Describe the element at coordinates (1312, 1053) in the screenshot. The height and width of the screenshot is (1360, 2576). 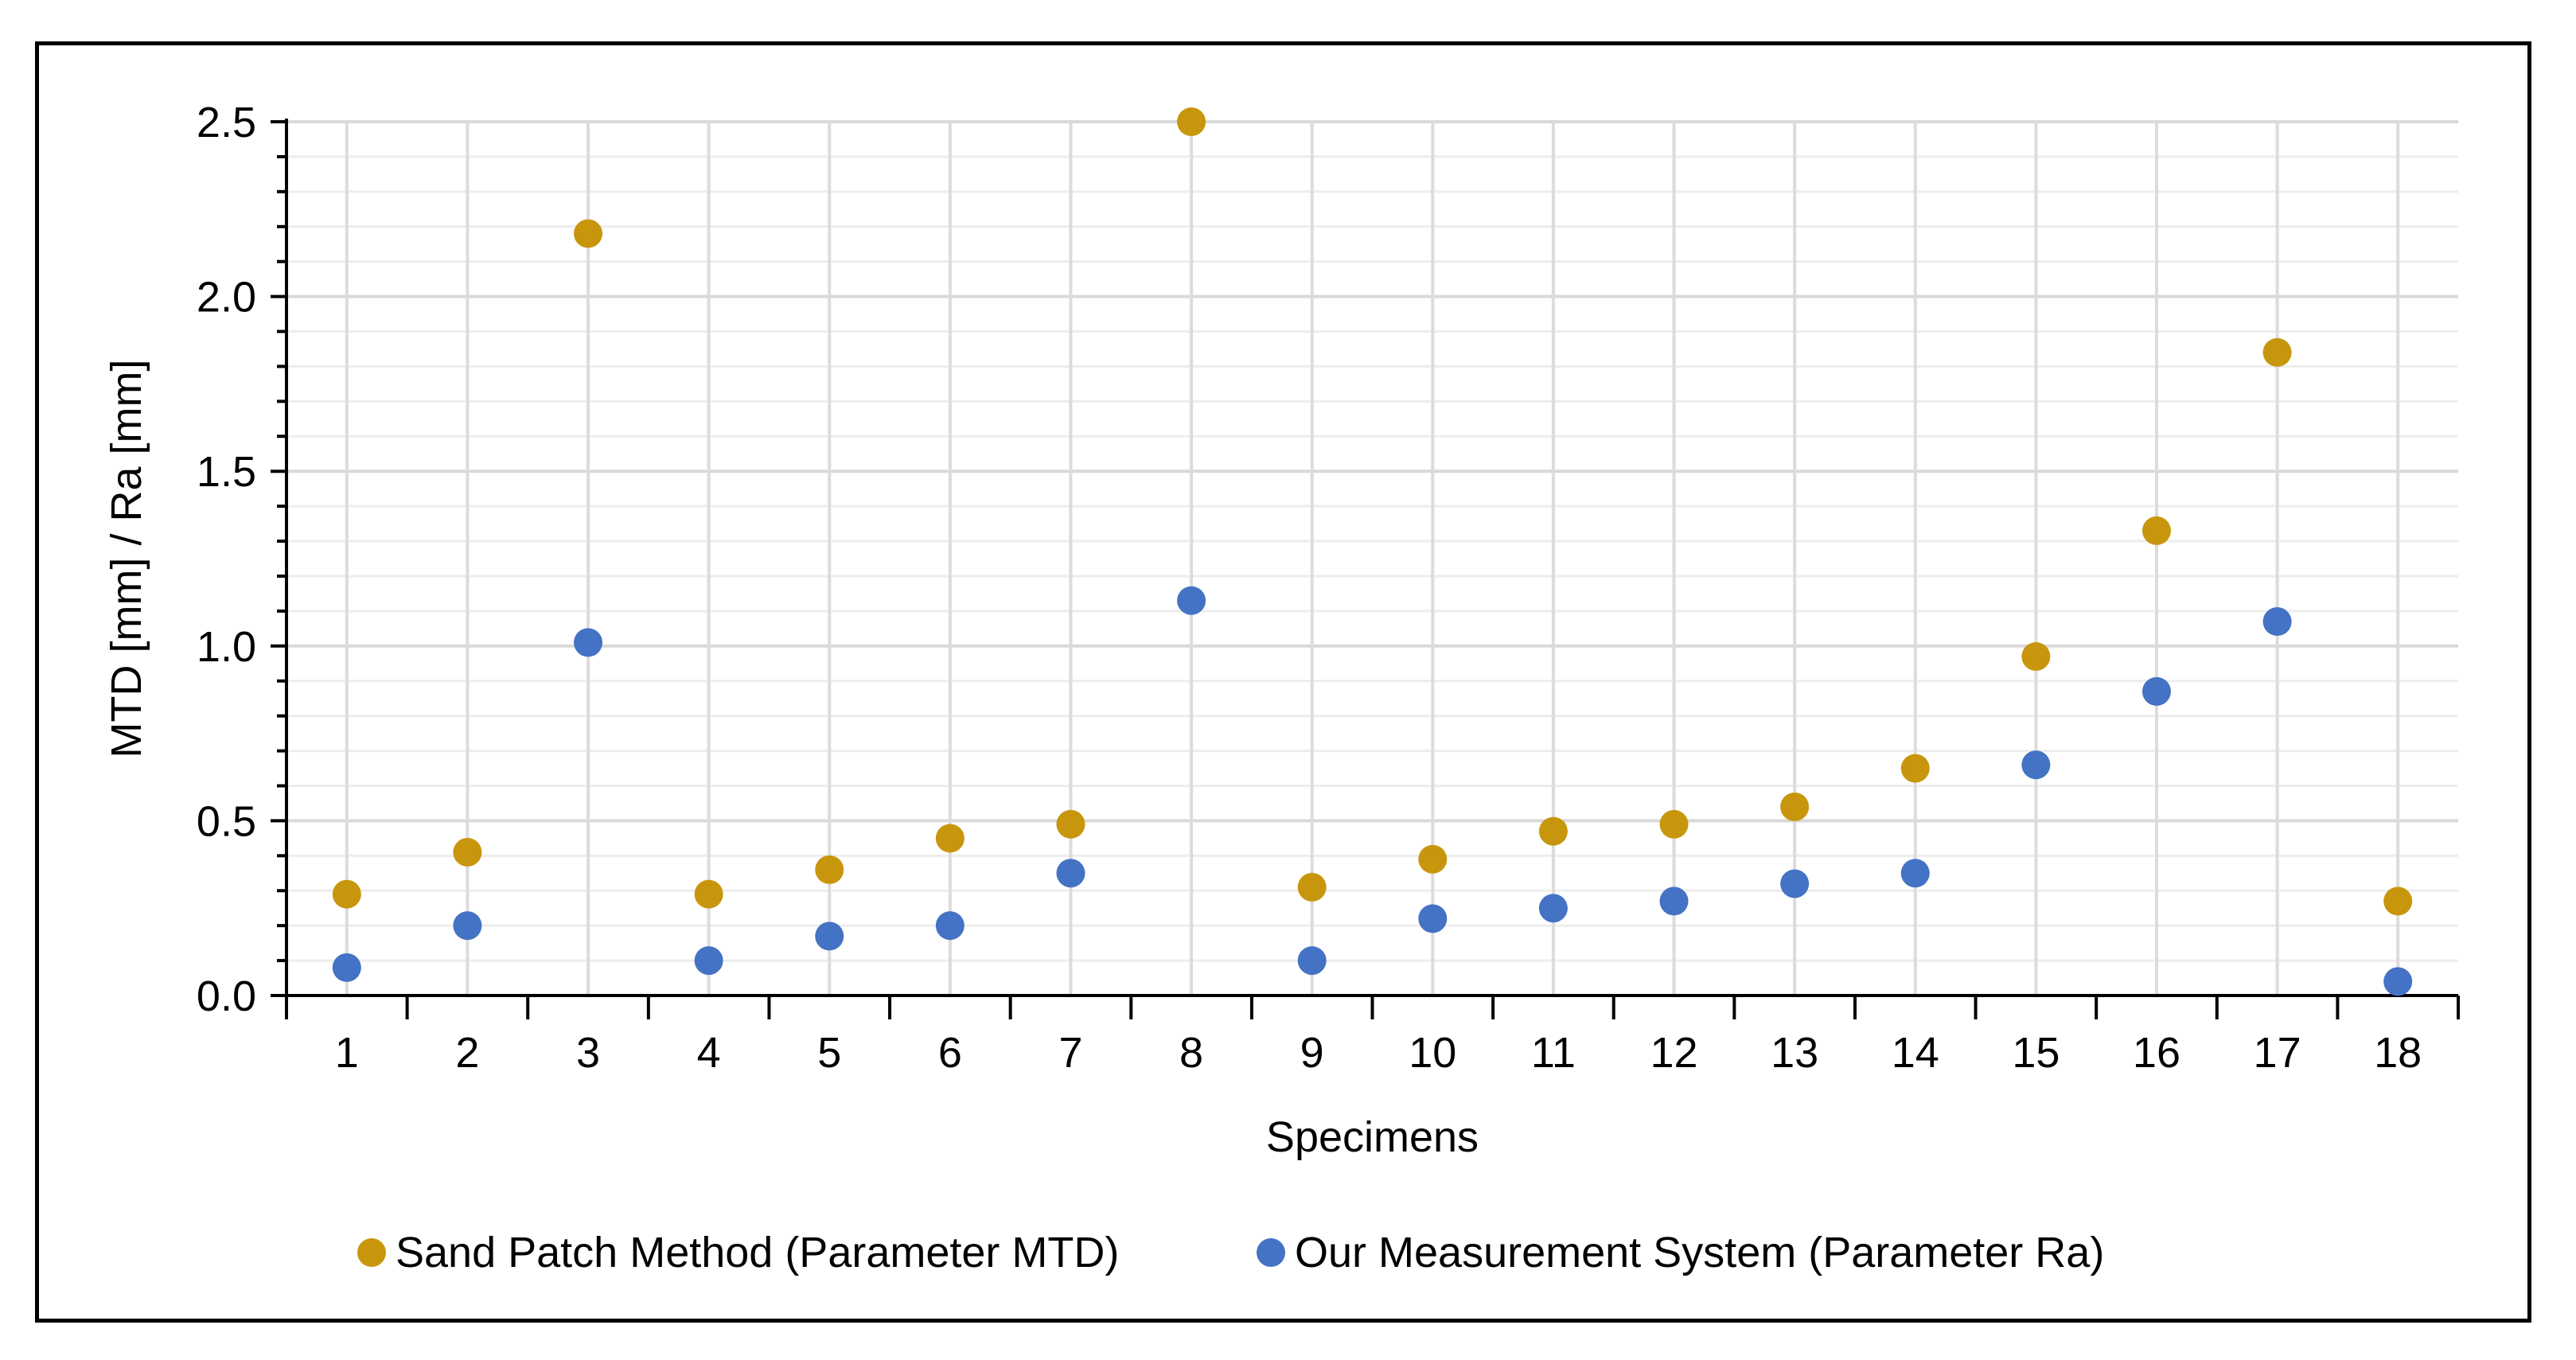
I see `x-tick-label: 9` at that location.